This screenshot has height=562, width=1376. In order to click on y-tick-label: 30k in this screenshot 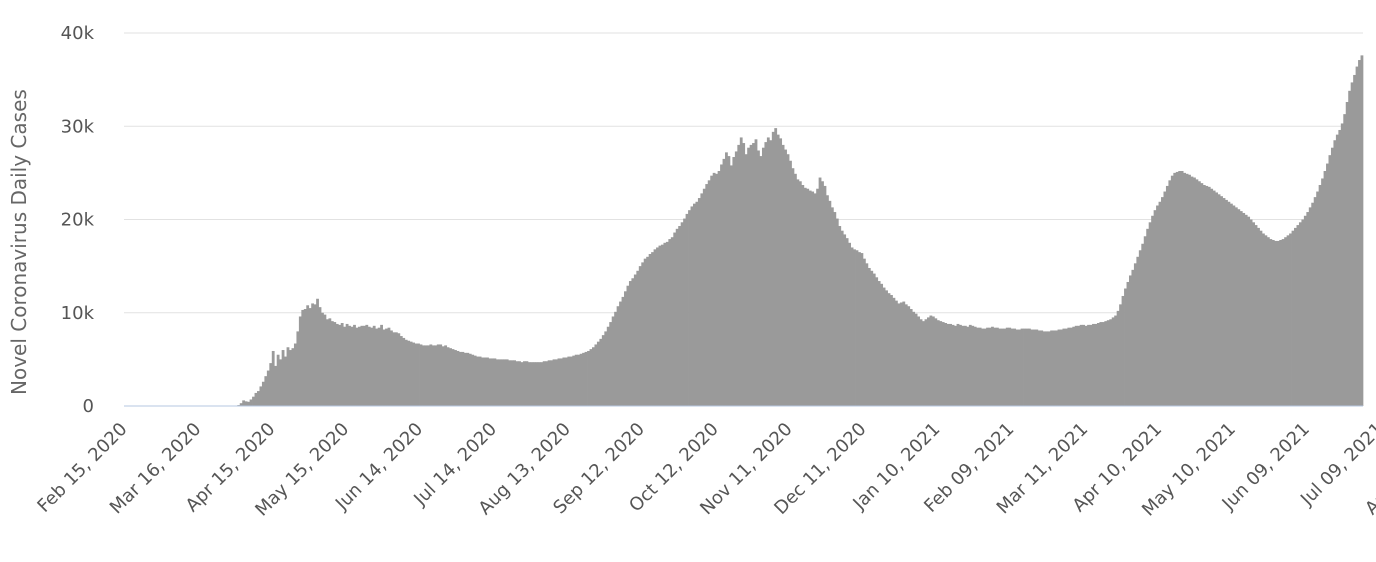, I will do `click(78, 126)`.